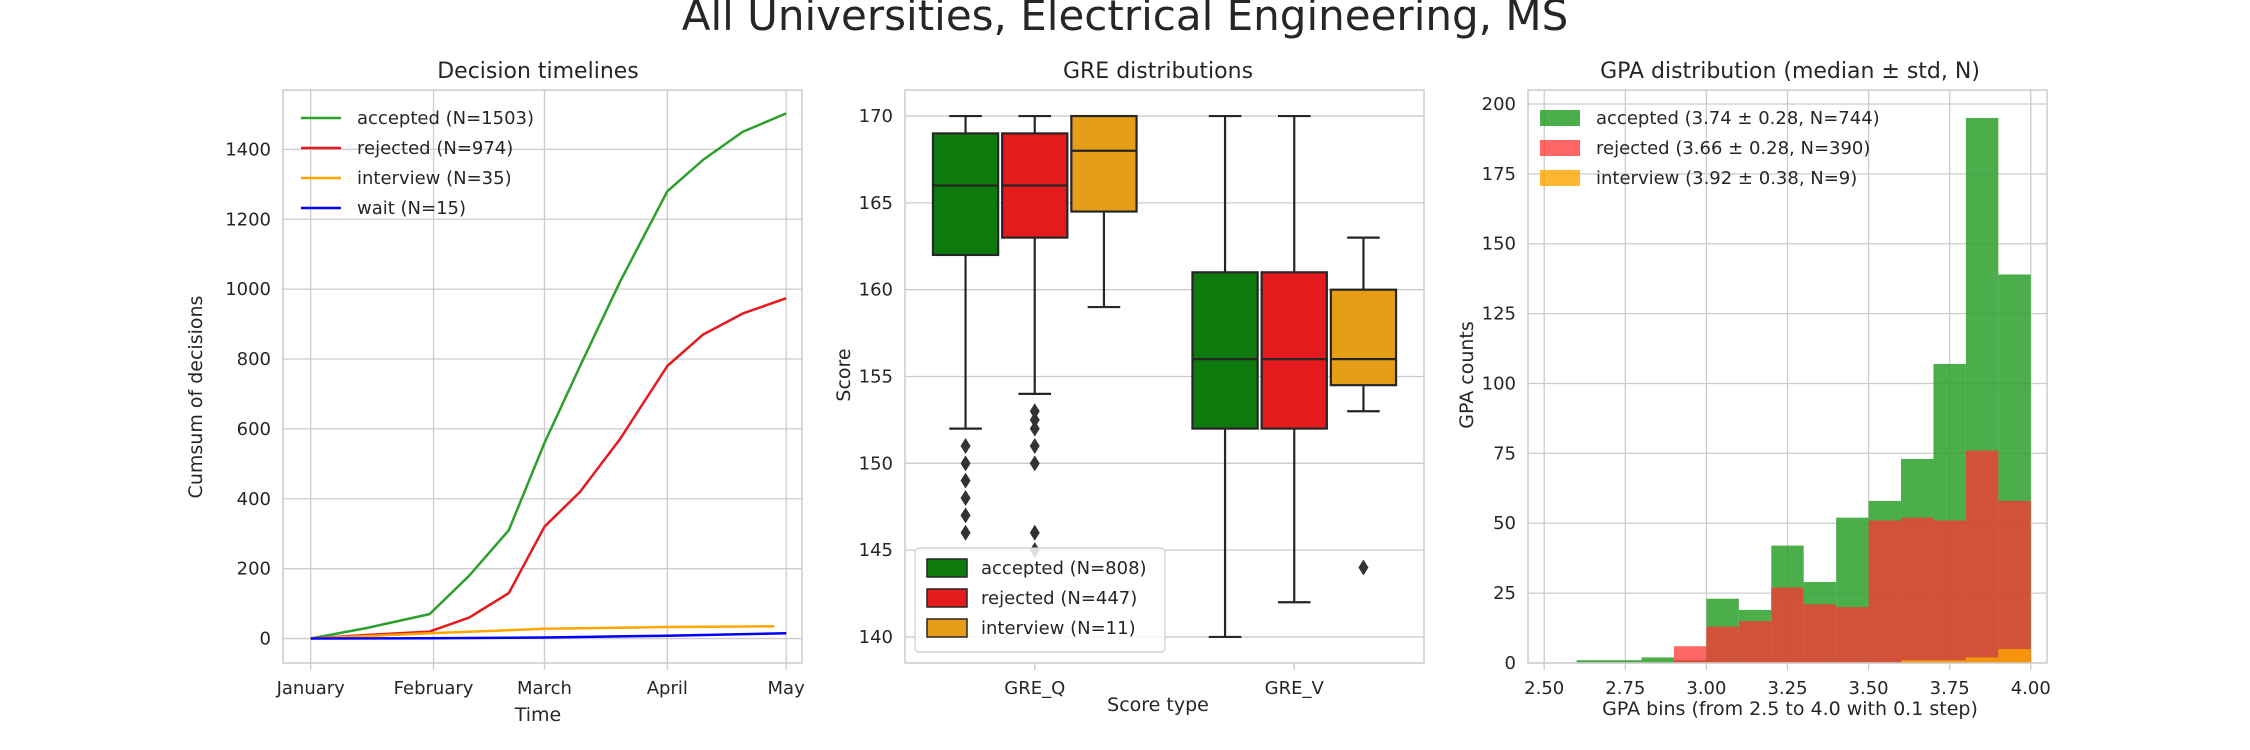  Describe the element at coordinates (1294, 359) in the screenshot. I see `box-GRE_V-rejected` at that location.